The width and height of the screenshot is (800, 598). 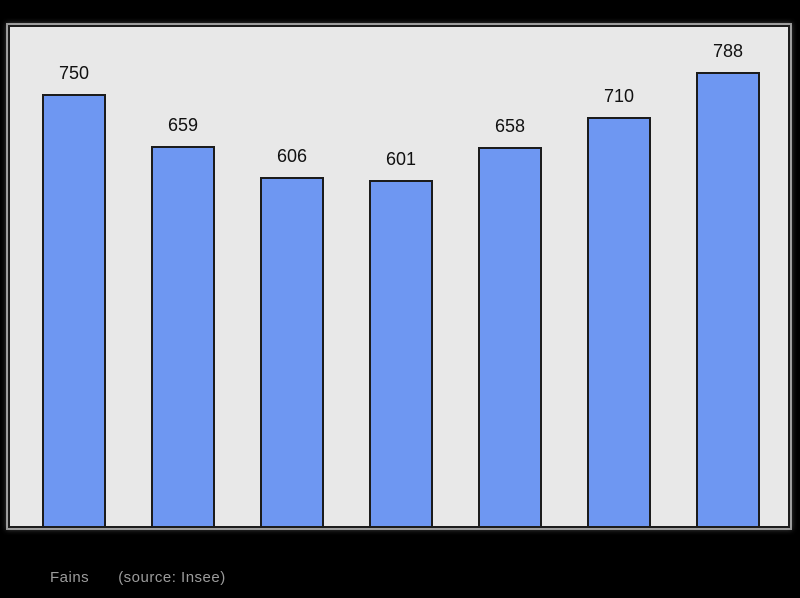 What do you see at coordinates (728, 51) in the screenshot?
I see `bar-value-label: 788` at bounding box center [728, 51].